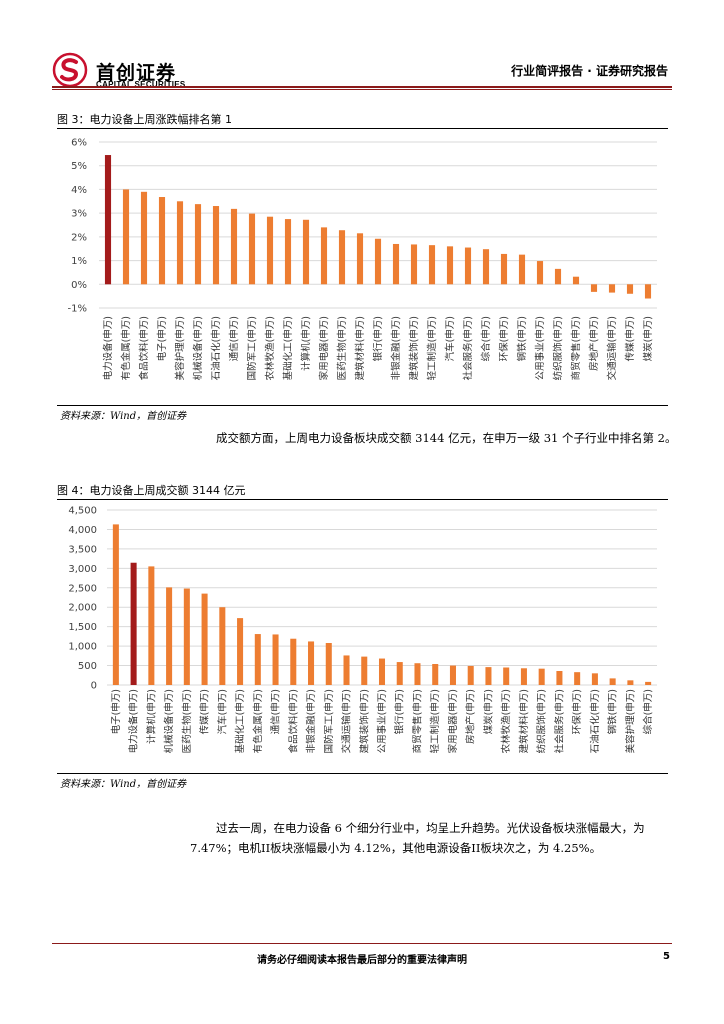 This screenshot has width=724, height=1024. Describe the element at coordinates (417, 721) in the screenshot. I see `fig4-x-tick-label: 商贸零售(申万)` at that location.